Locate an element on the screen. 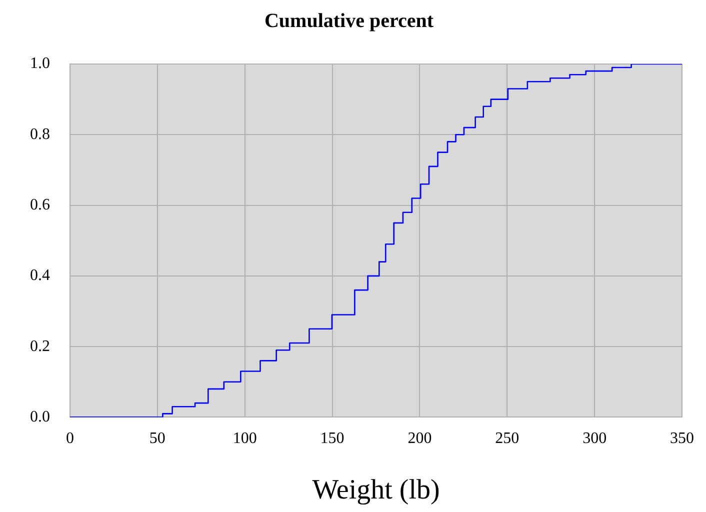 This screenshot has width=706, height=512. chart-title: Cumulative percent is located at coordinates (349, 21).